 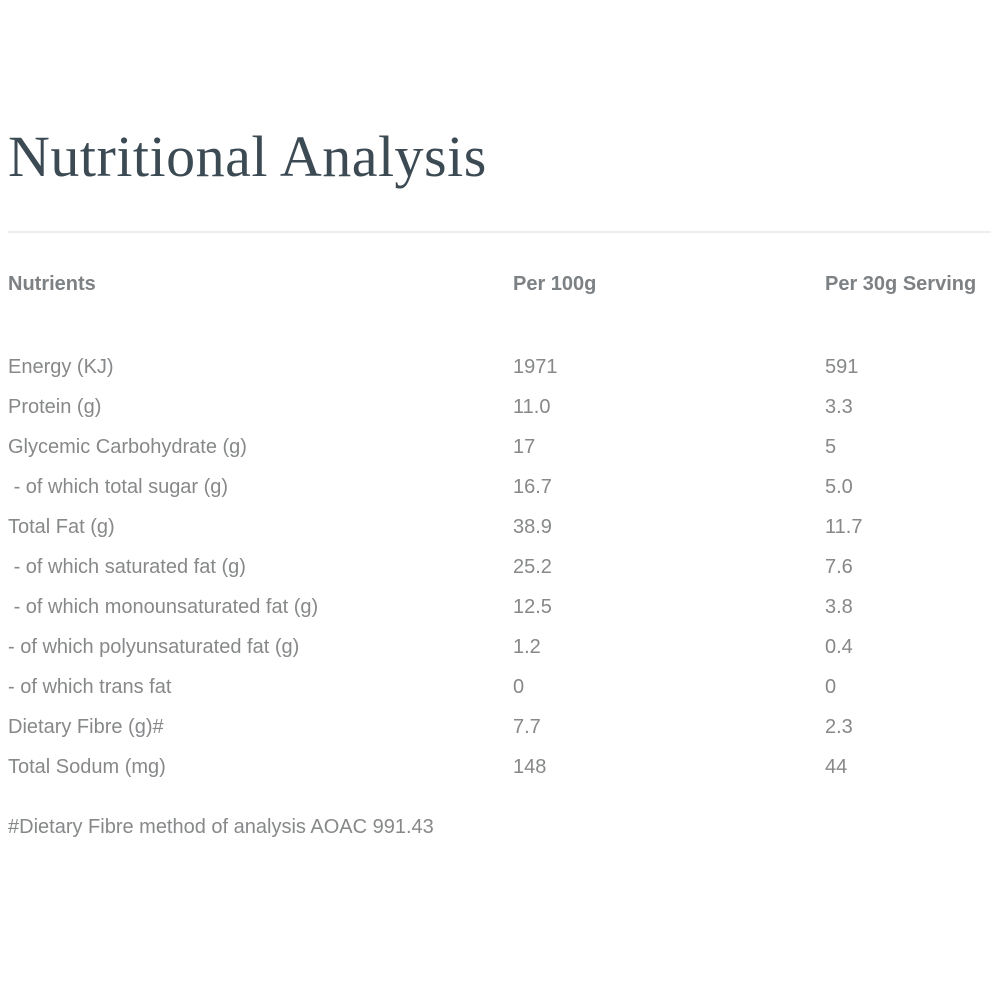 What do you see at coordinates (532, 407) in the screenshot?
I see `row-value-per-100g: 11.0` at bounding box center [532, 407].